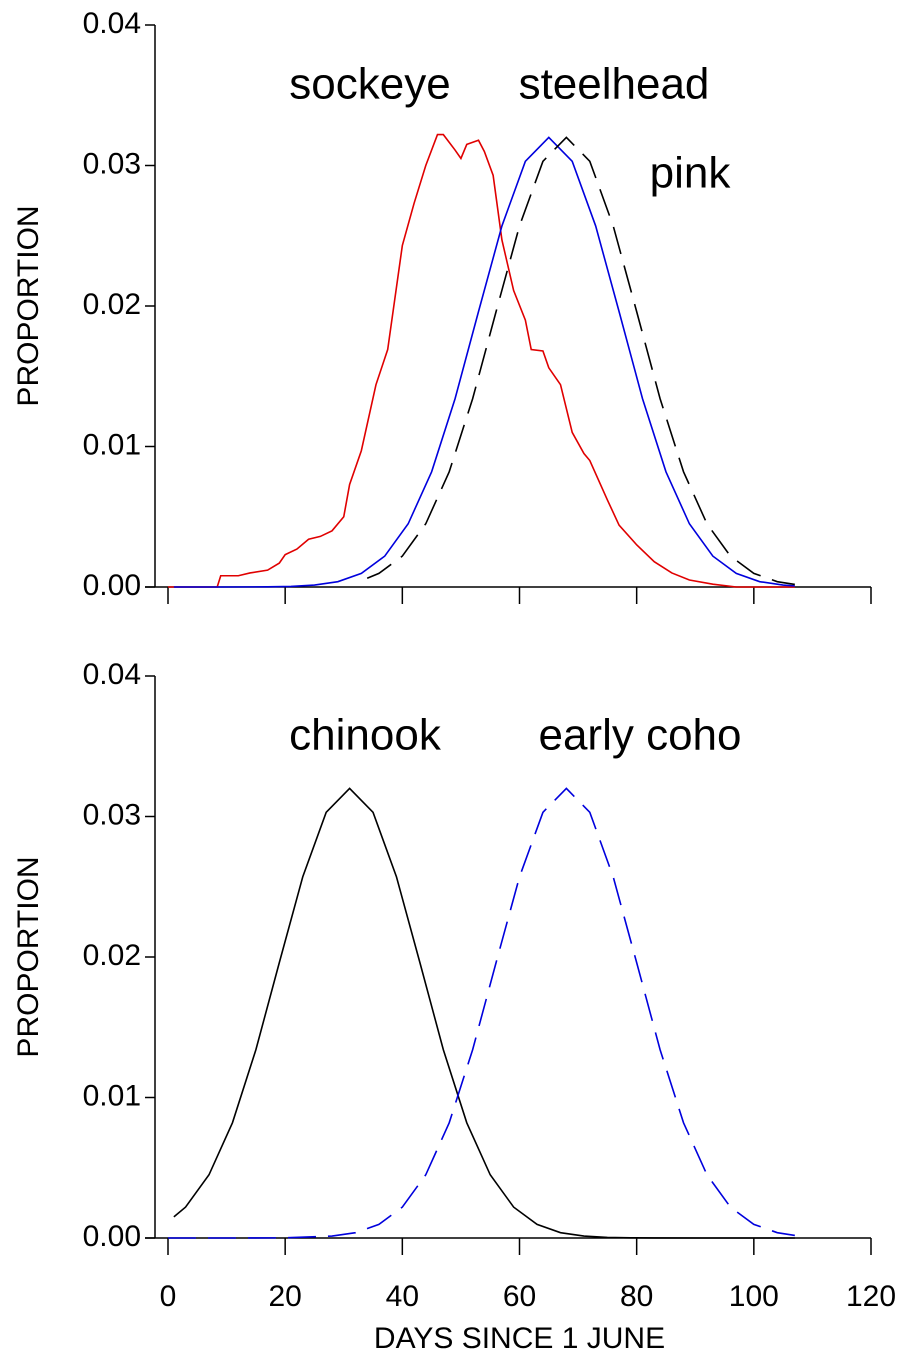 This screenshot has width=906, height=1360. Describe the element at coordinates (369, 84) in the screenshot. I see `series-label: sockeye` at that location.